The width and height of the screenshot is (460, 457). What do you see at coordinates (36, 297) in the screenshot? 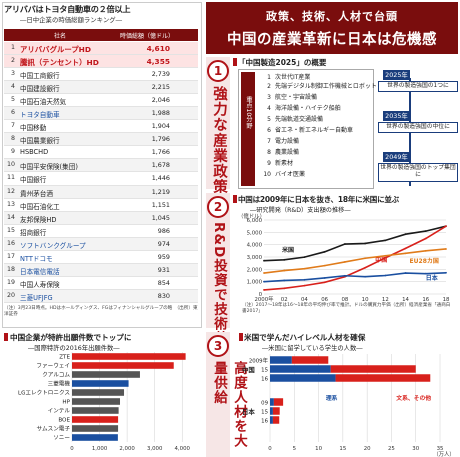
I see `ranking-company-name: 三菱UFJFG` at bounding box center [36, 297].